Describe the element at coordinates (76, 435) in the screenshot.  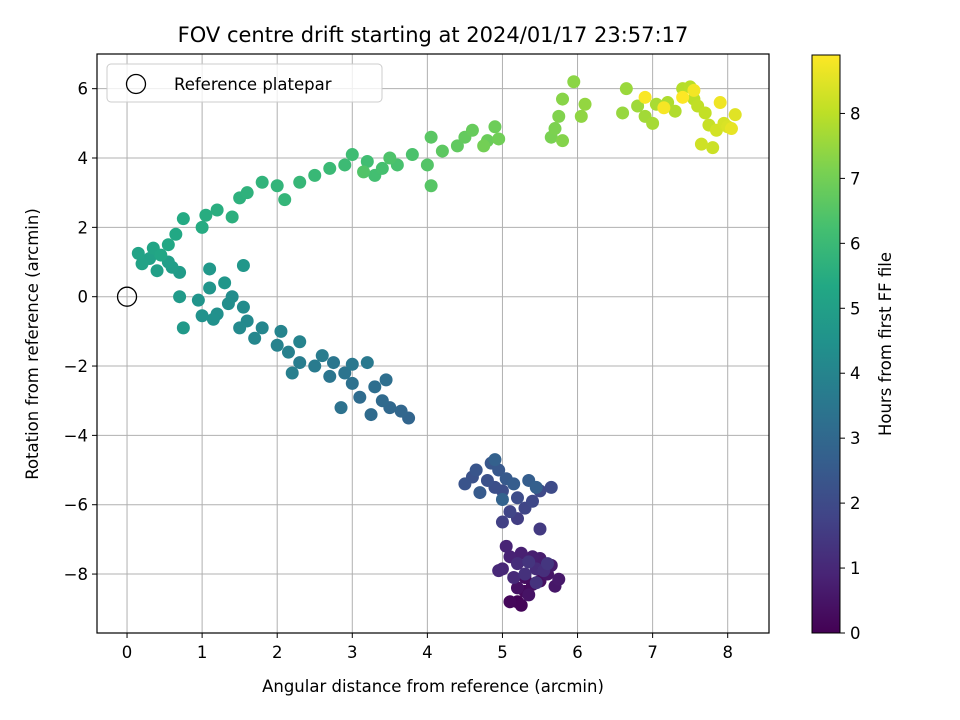
I see `y-tick-label: −4` at that location.